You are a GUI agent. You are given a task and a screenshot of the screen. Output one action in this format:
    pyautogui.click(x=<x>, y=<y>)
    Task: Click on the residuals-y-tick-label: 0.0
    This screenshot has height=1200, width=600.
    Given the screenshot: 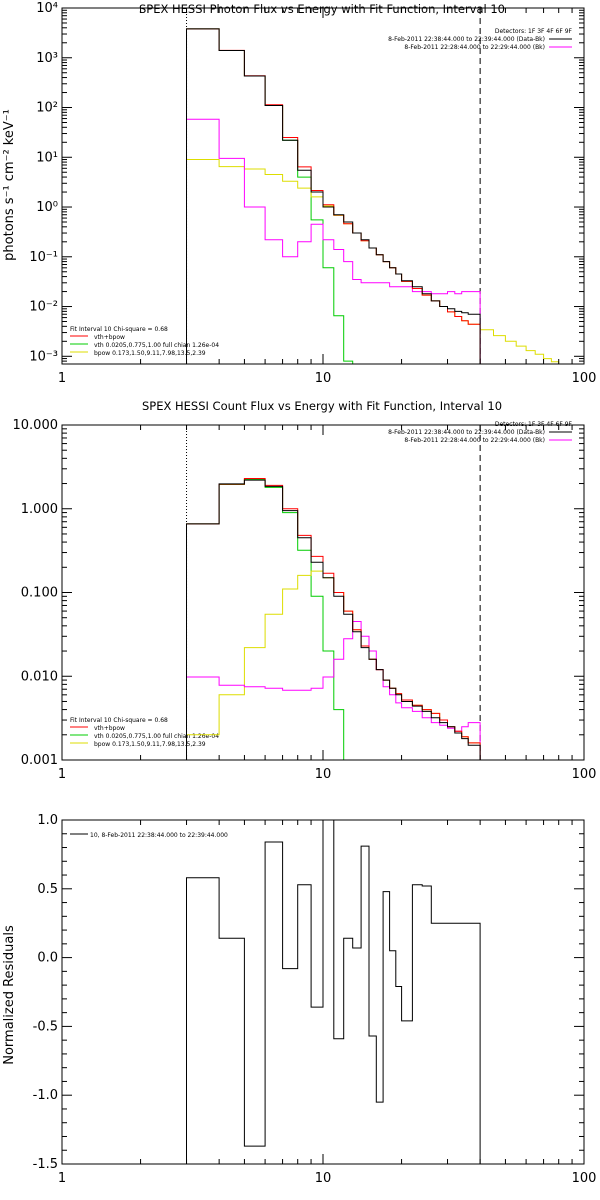 What is the action you would take?
    pyautogui.click(x=47, y=958)
    